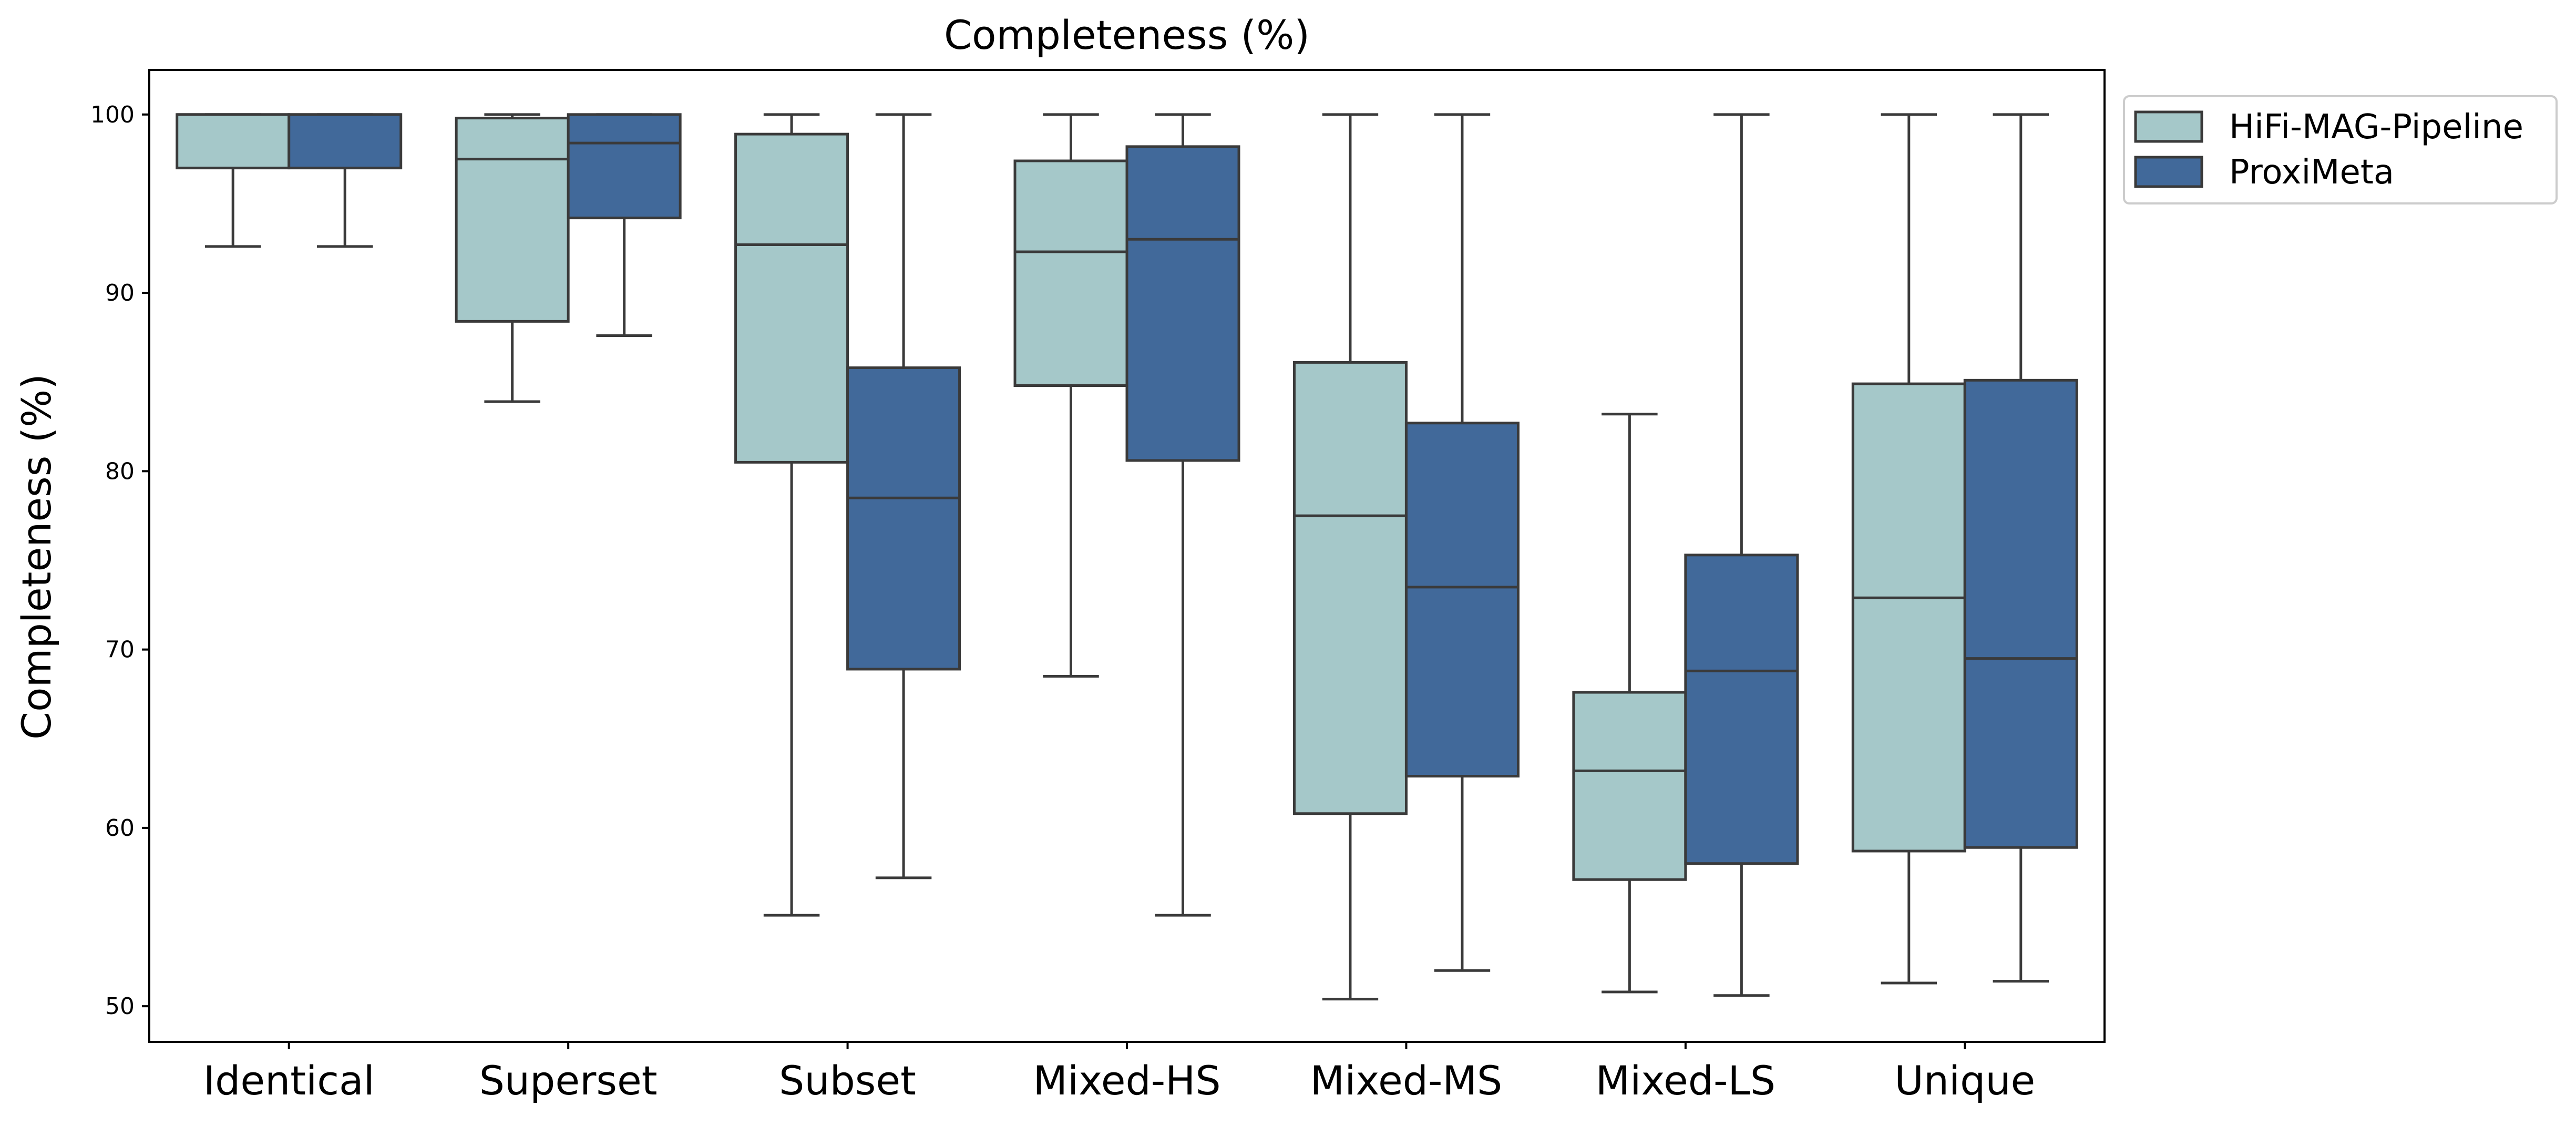  What do you see at coordinates (568, 1080) in the screenshot?
I see `category-label-superset: Superset` at bounding box center [568, 1080].